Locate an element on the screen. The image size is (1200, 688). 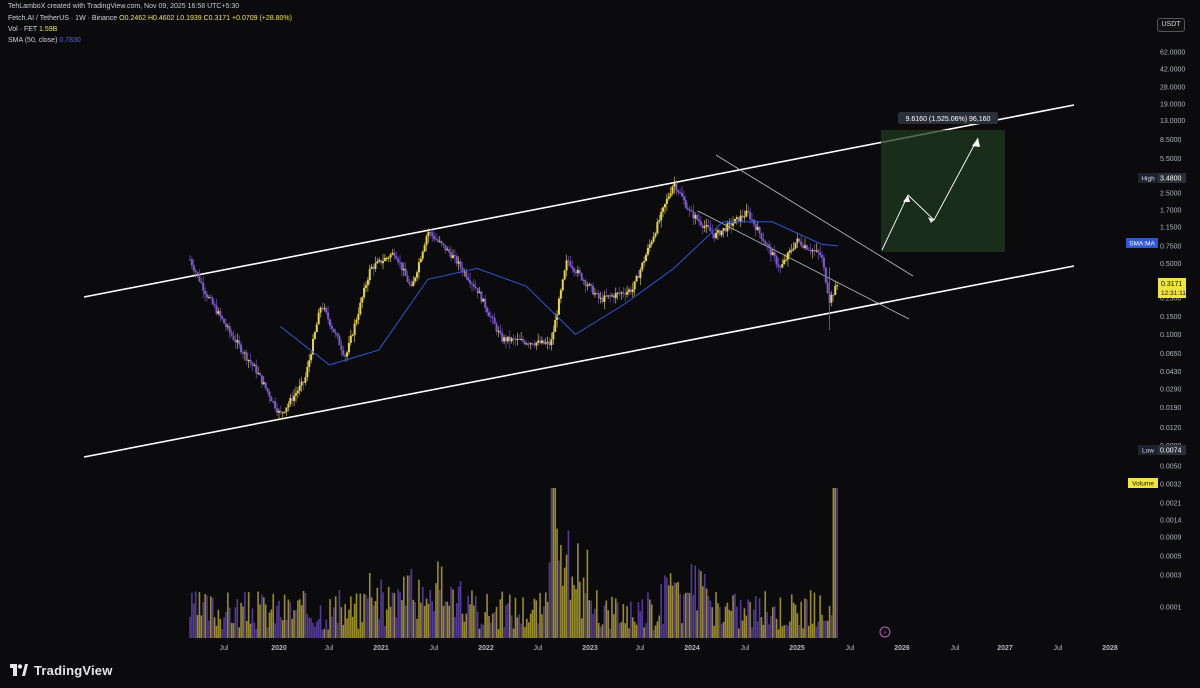
last-price-bg is located at coordinates (1172, 288).